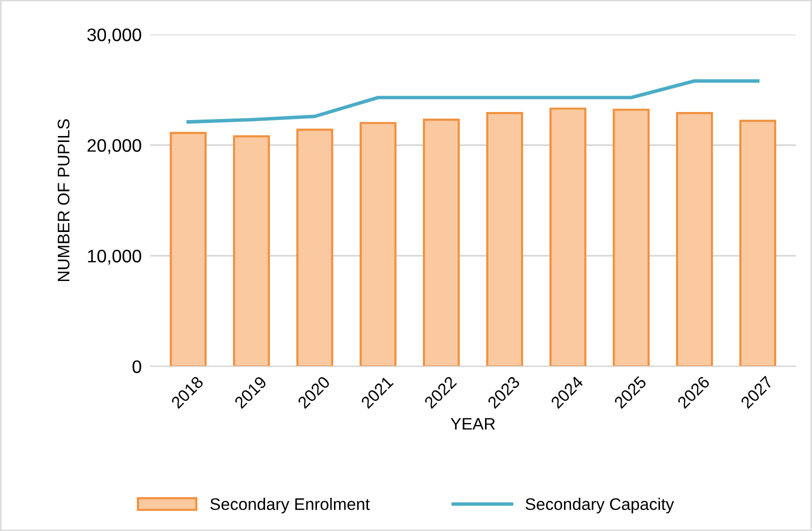 The image size is (812, 531). I want to click on line-series, so click(473, 101).